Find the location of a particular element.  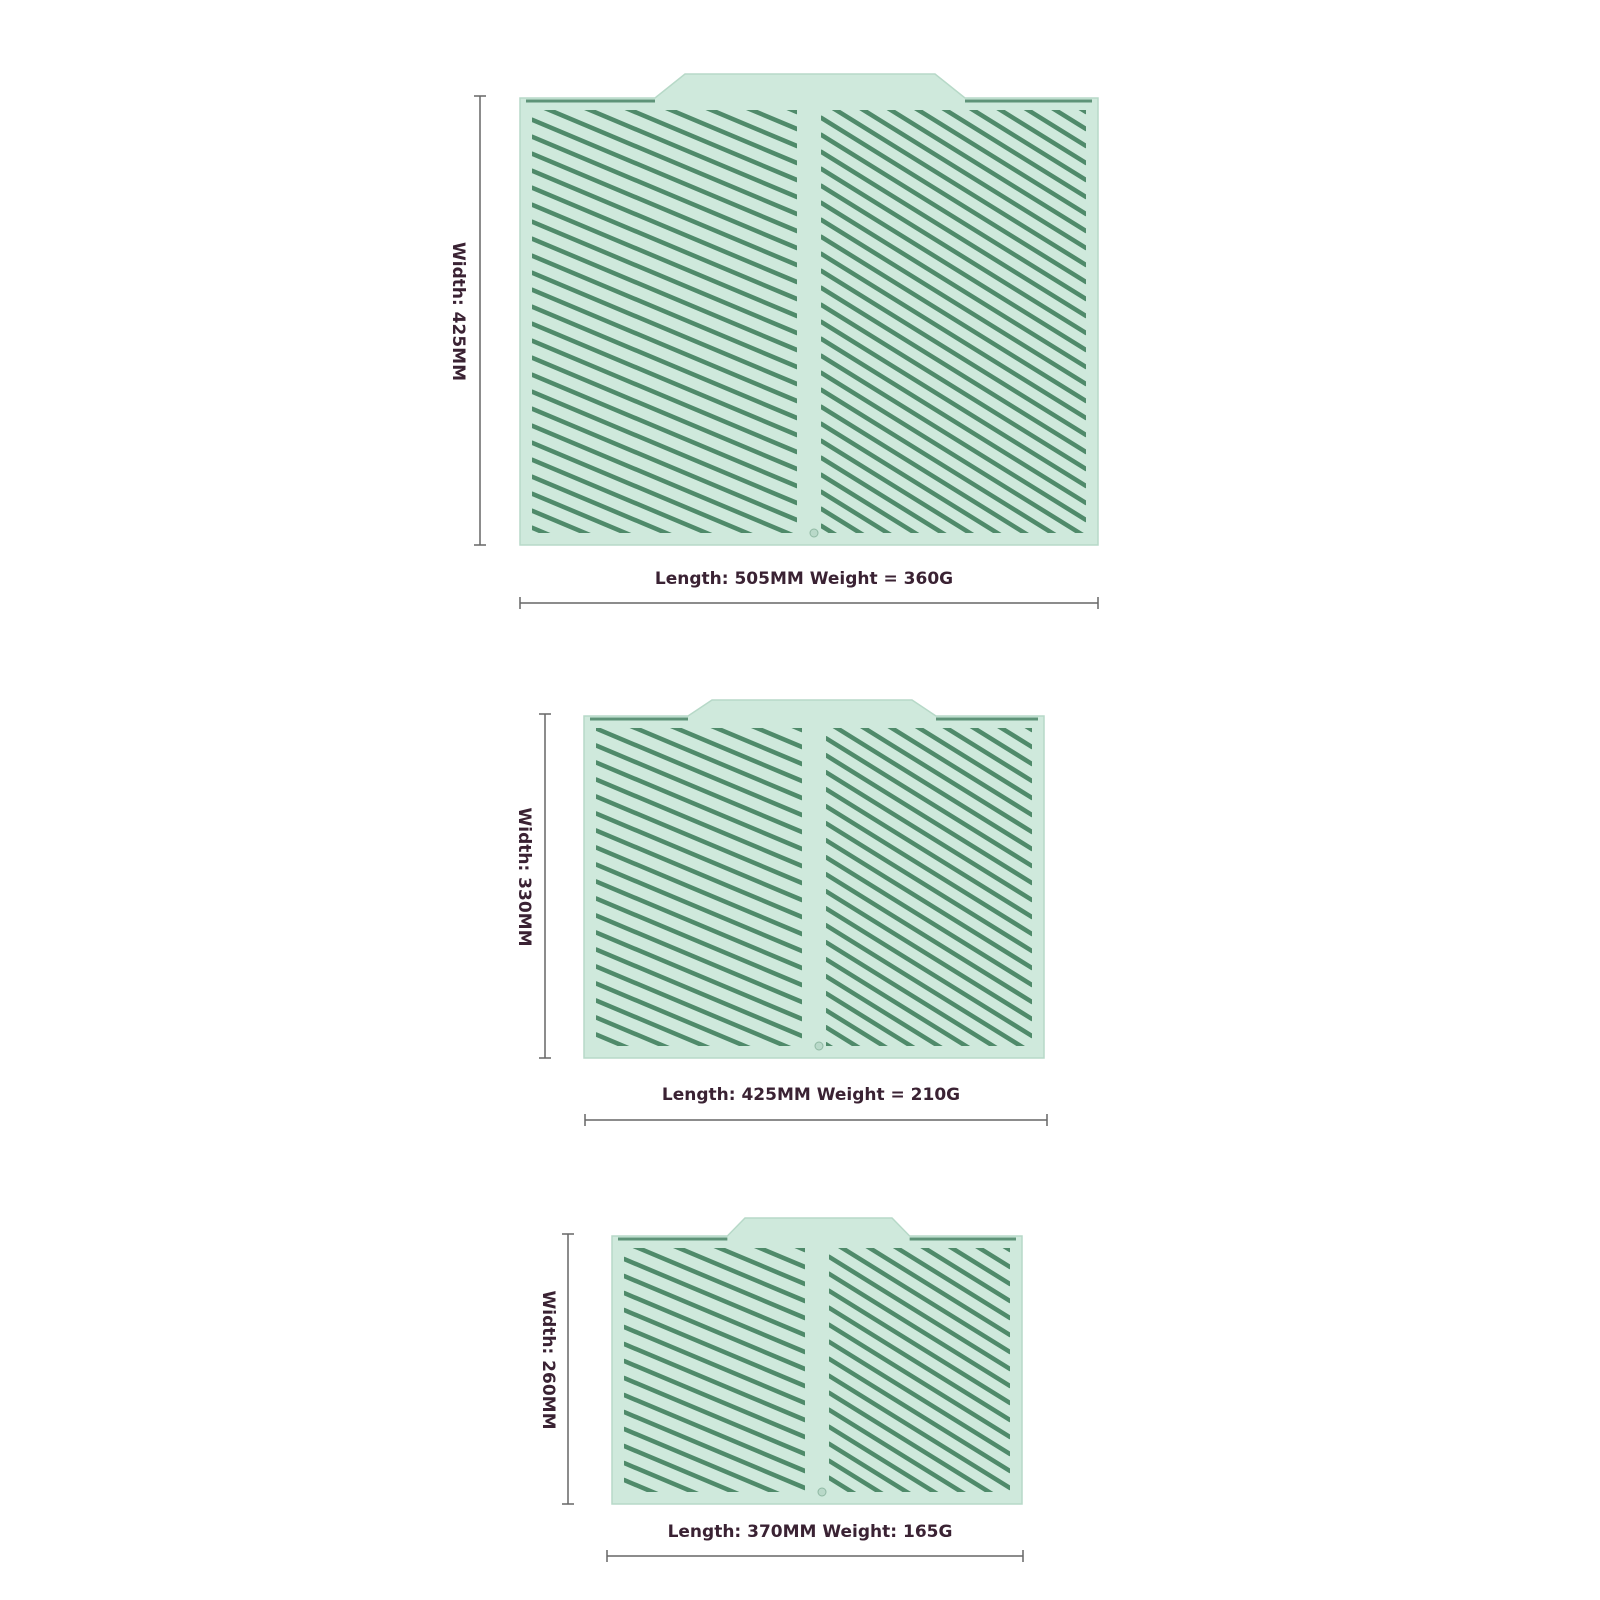

mat-block: Width: 330MM Length: 425MM Weight = 210G is located at coordinates (781, 912).